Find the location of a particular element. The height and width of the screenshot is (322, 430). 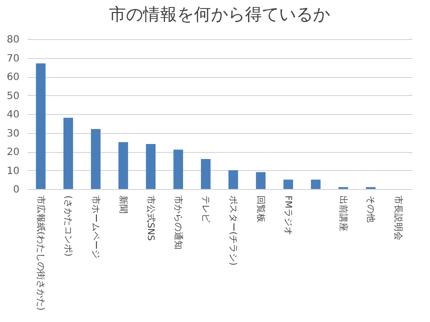

x-tick-label: テレビ is located at coordinates (205, 210).